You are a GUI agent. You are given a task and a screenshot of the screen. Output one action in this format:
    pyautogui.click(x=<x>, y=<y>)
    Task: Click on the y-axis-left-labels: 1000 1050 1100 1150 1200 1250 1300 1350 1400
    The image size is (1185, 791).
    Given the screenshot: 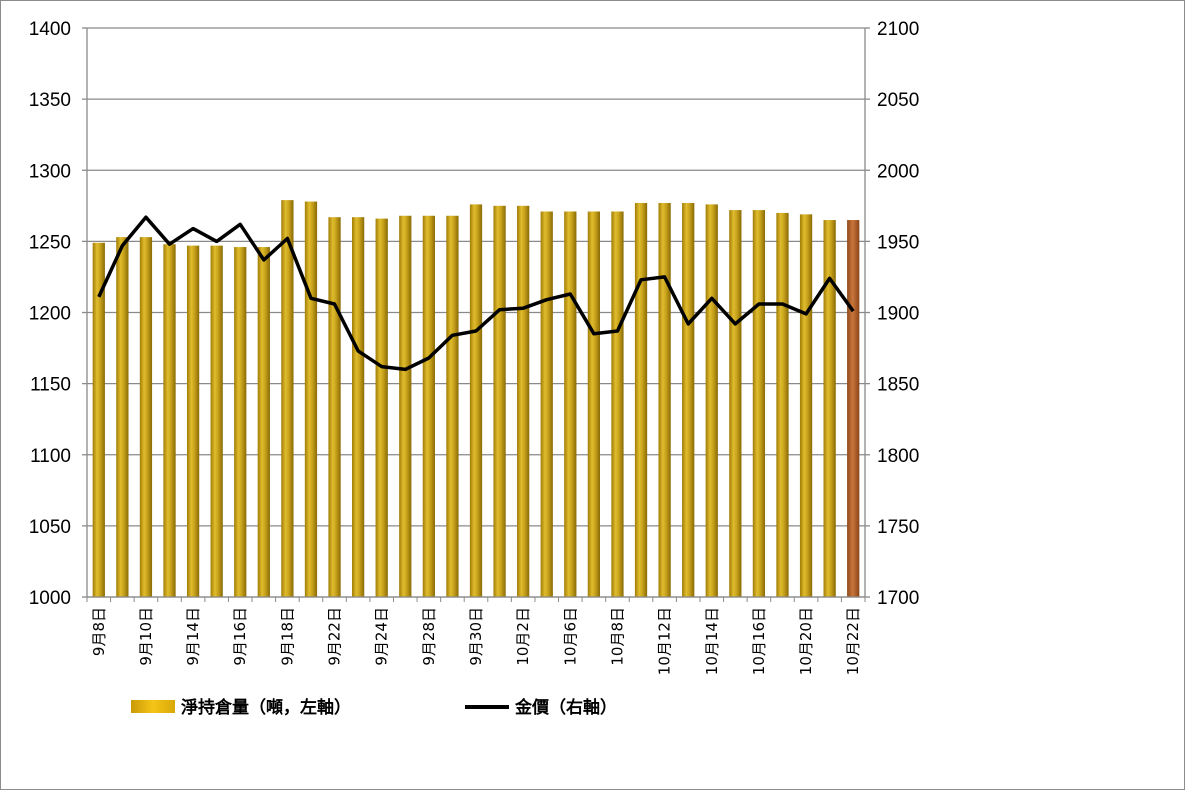 What is the action you would take?
    pyautogui.click(x=50, y=314)
    